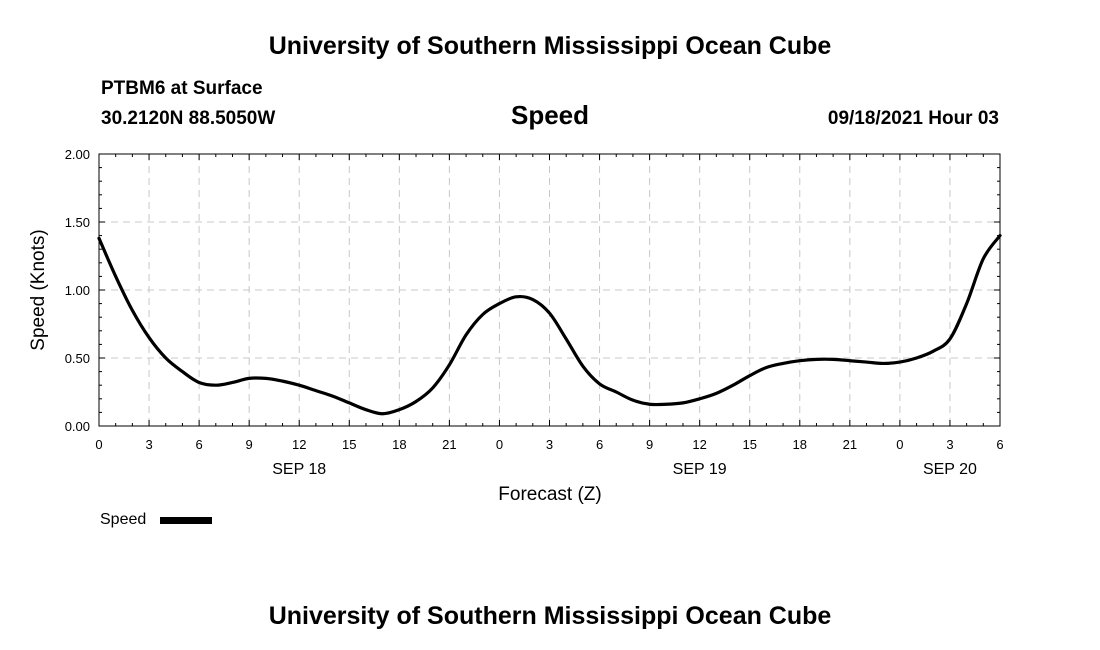 The width and height of the screenshot is (1100, 650). I want to click on y-tick-label: 0.50, so click(77, 358).